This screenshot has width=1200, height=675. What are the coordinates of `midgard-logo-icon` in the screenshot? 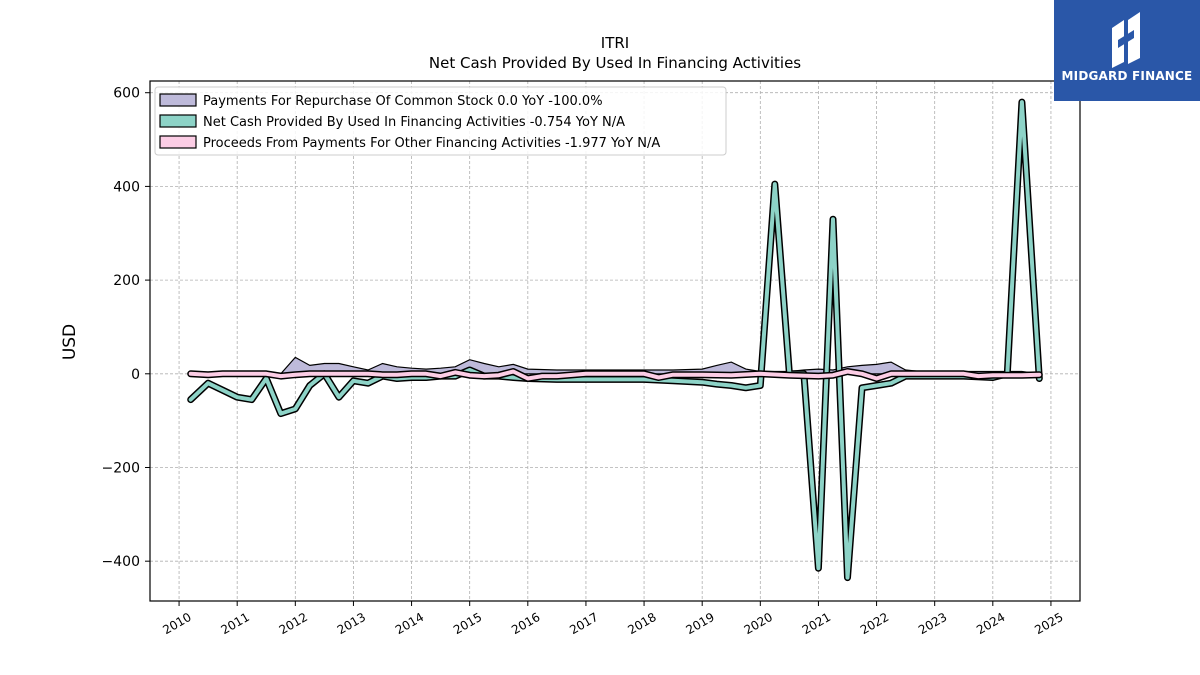 It's located at (1126, 40).